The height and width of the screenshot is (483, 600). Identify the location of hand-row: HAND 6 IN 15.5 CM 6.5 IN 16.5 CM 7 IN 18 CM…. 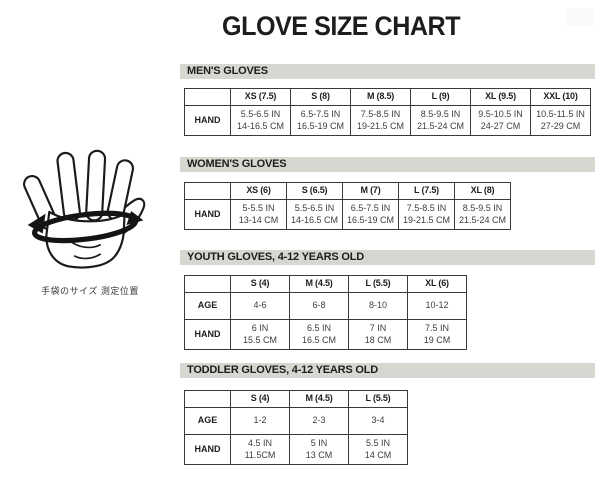
(325, 334).